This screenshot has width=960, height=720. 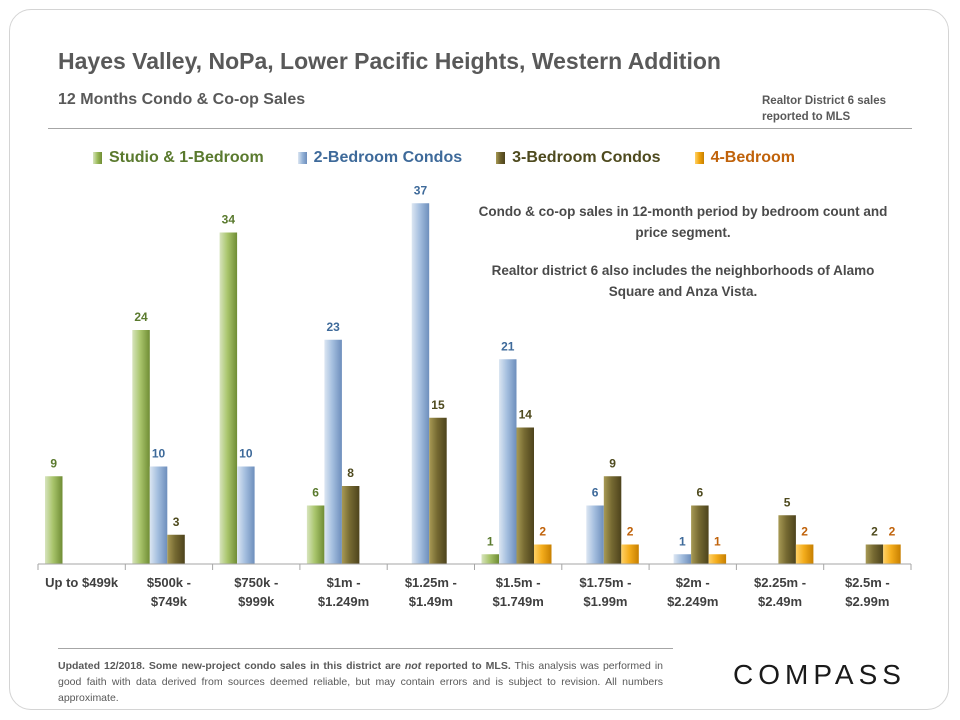 What do you see at coordinates (431, 592) in the screenshot?
I see `category-label-4: $1.25m -$1.49m` at bounding box center [431, 592].